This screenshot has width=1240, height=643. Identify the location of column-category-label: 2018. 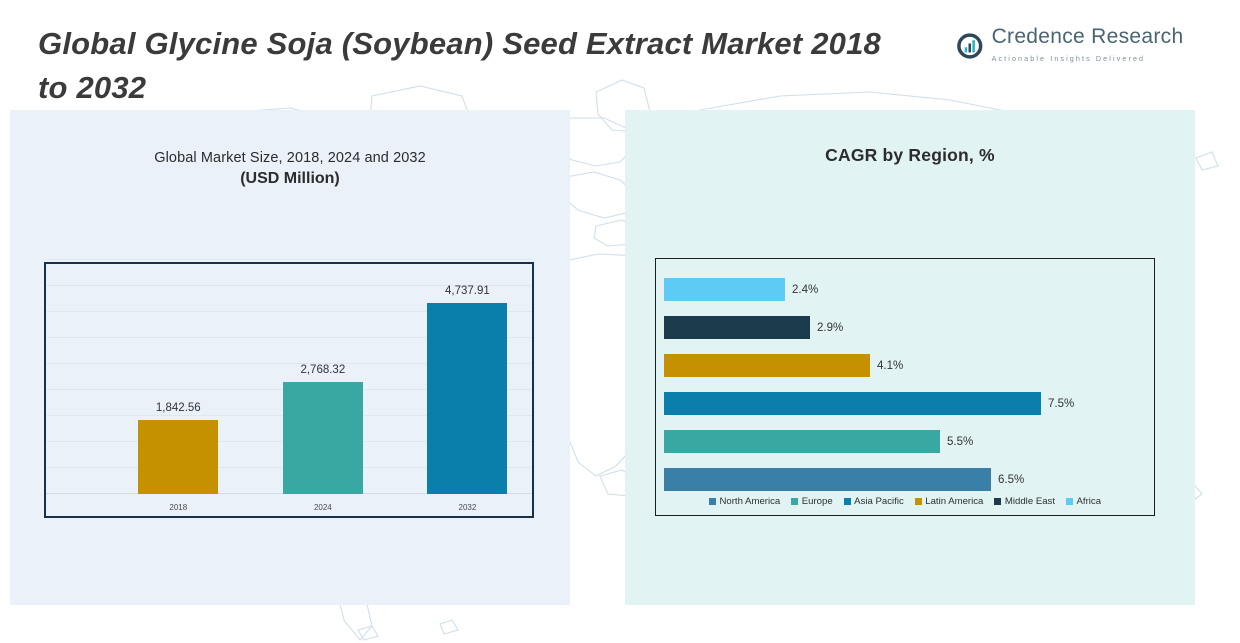
(178, 507).